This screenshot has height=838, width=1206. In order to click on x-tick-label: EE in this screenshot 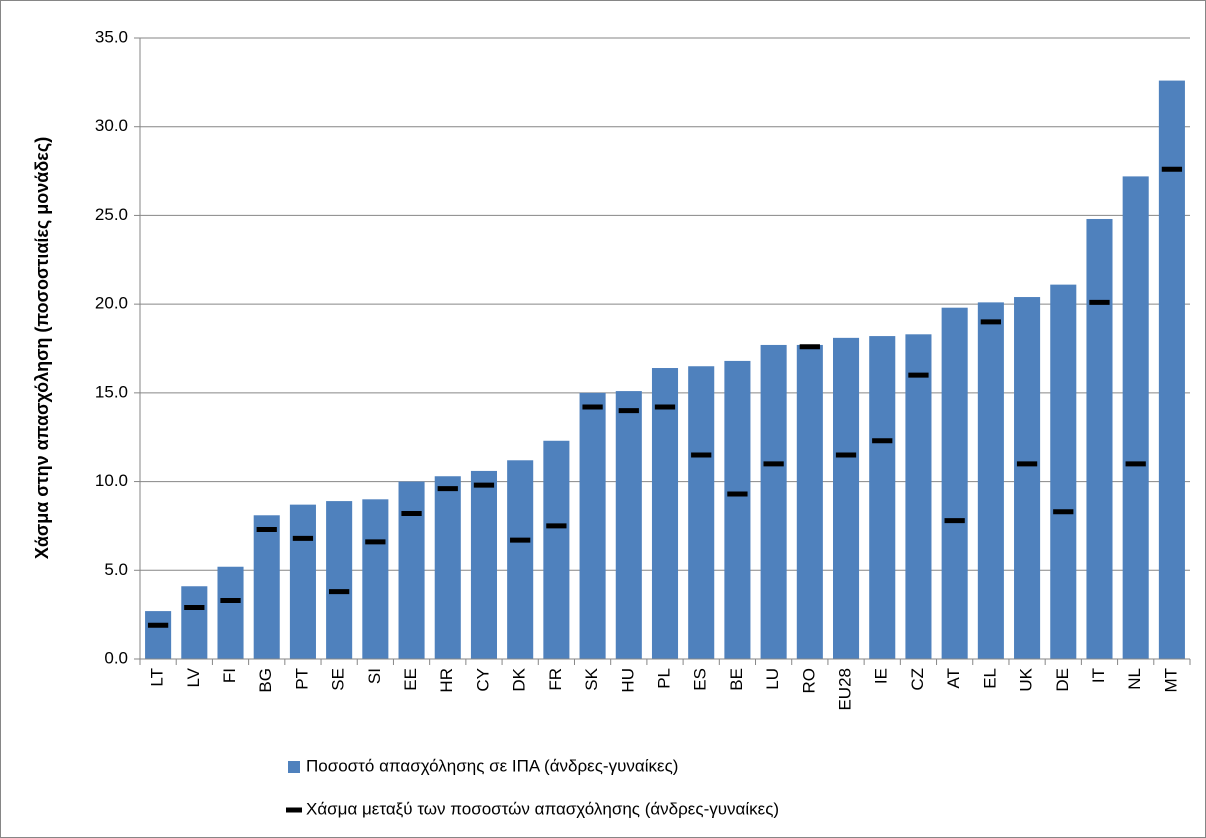, I will do `click(410, 679)`.